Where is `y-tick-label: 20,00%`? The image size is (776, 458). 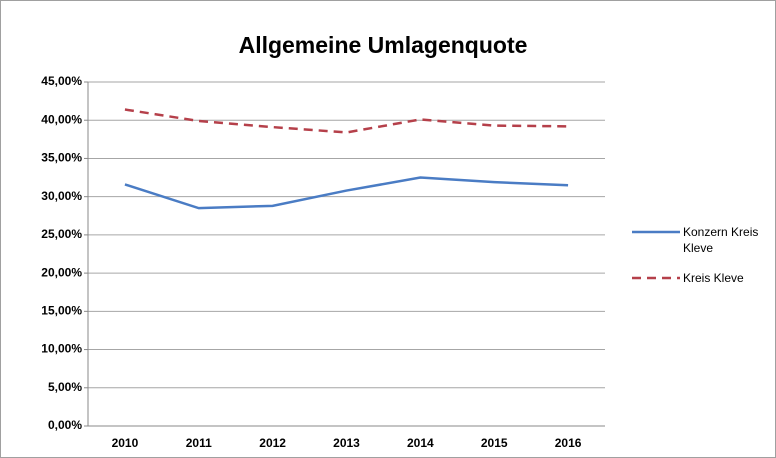 y-tick-label: 20,00% is located at coordinates (61, 272).